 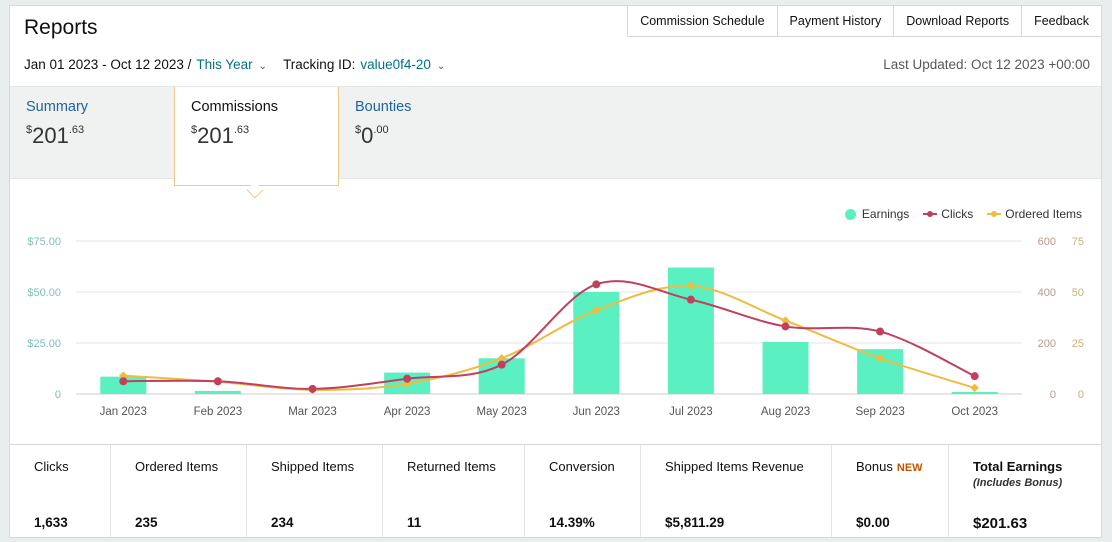 I want to click on y-right-clicks-tick-label: 400, so click(x=1047, y=293).